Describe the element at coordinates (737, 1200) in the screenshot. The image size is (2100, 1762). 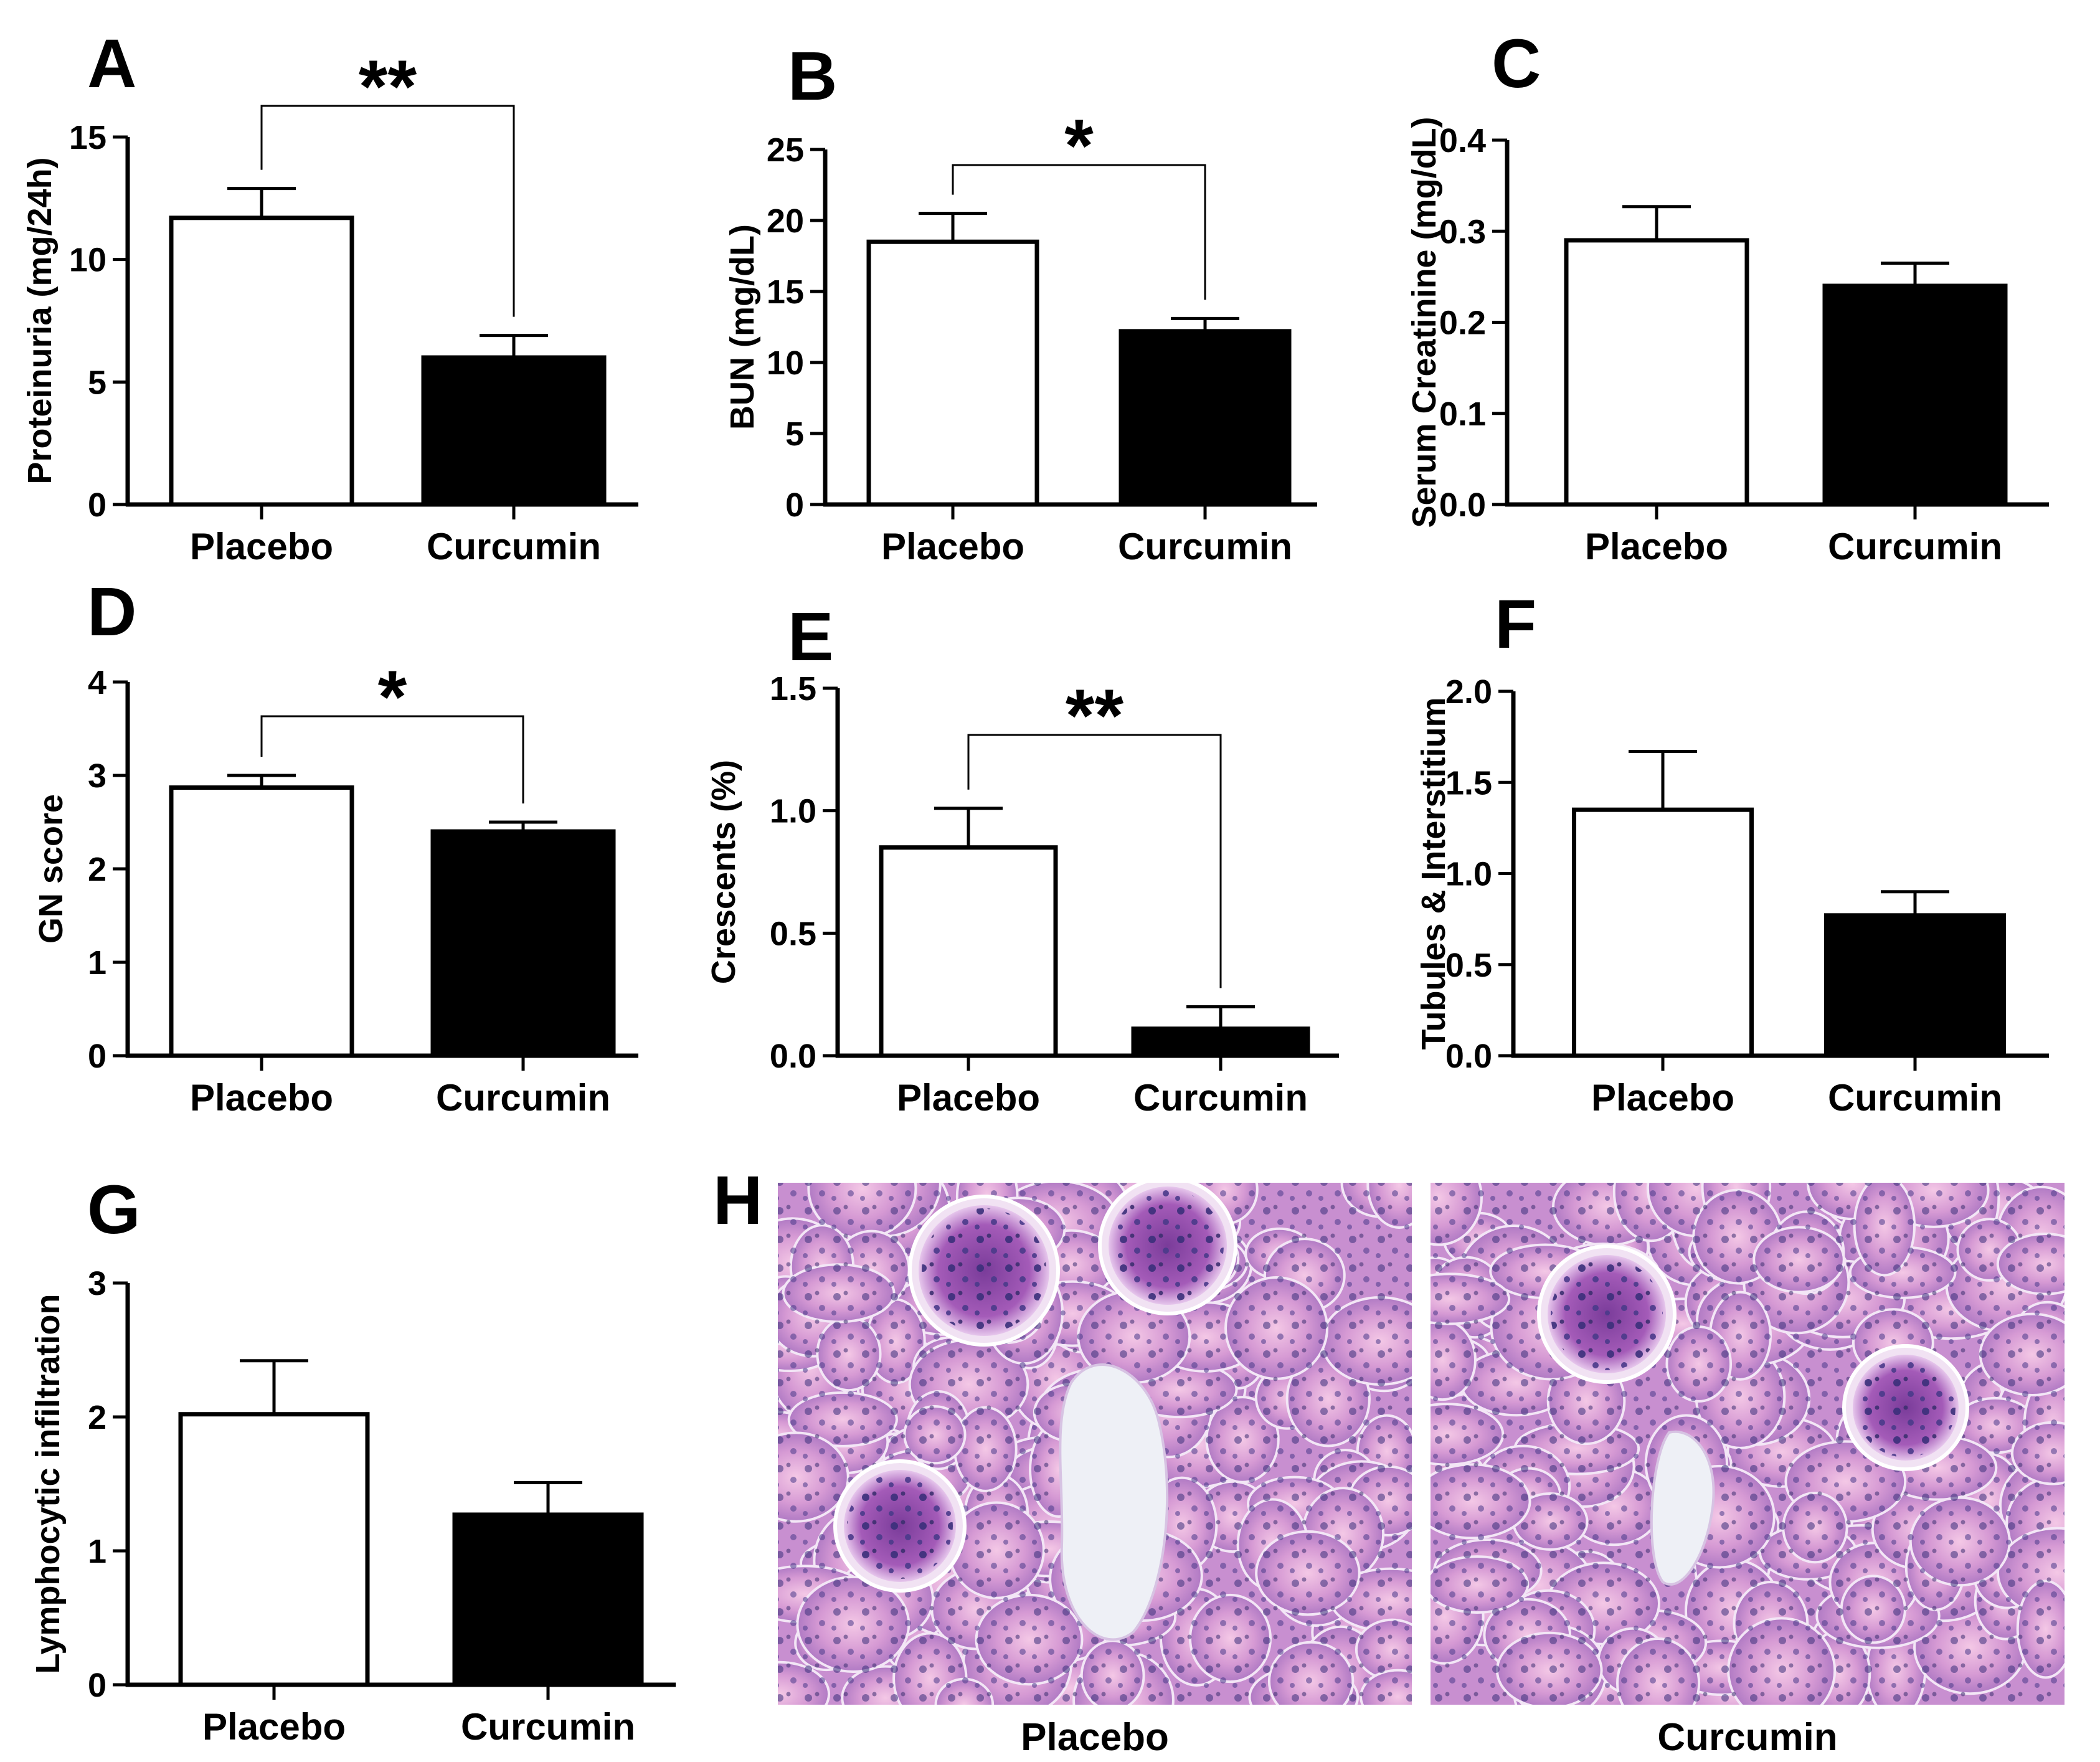
I see `panel-letter: H` at that location.